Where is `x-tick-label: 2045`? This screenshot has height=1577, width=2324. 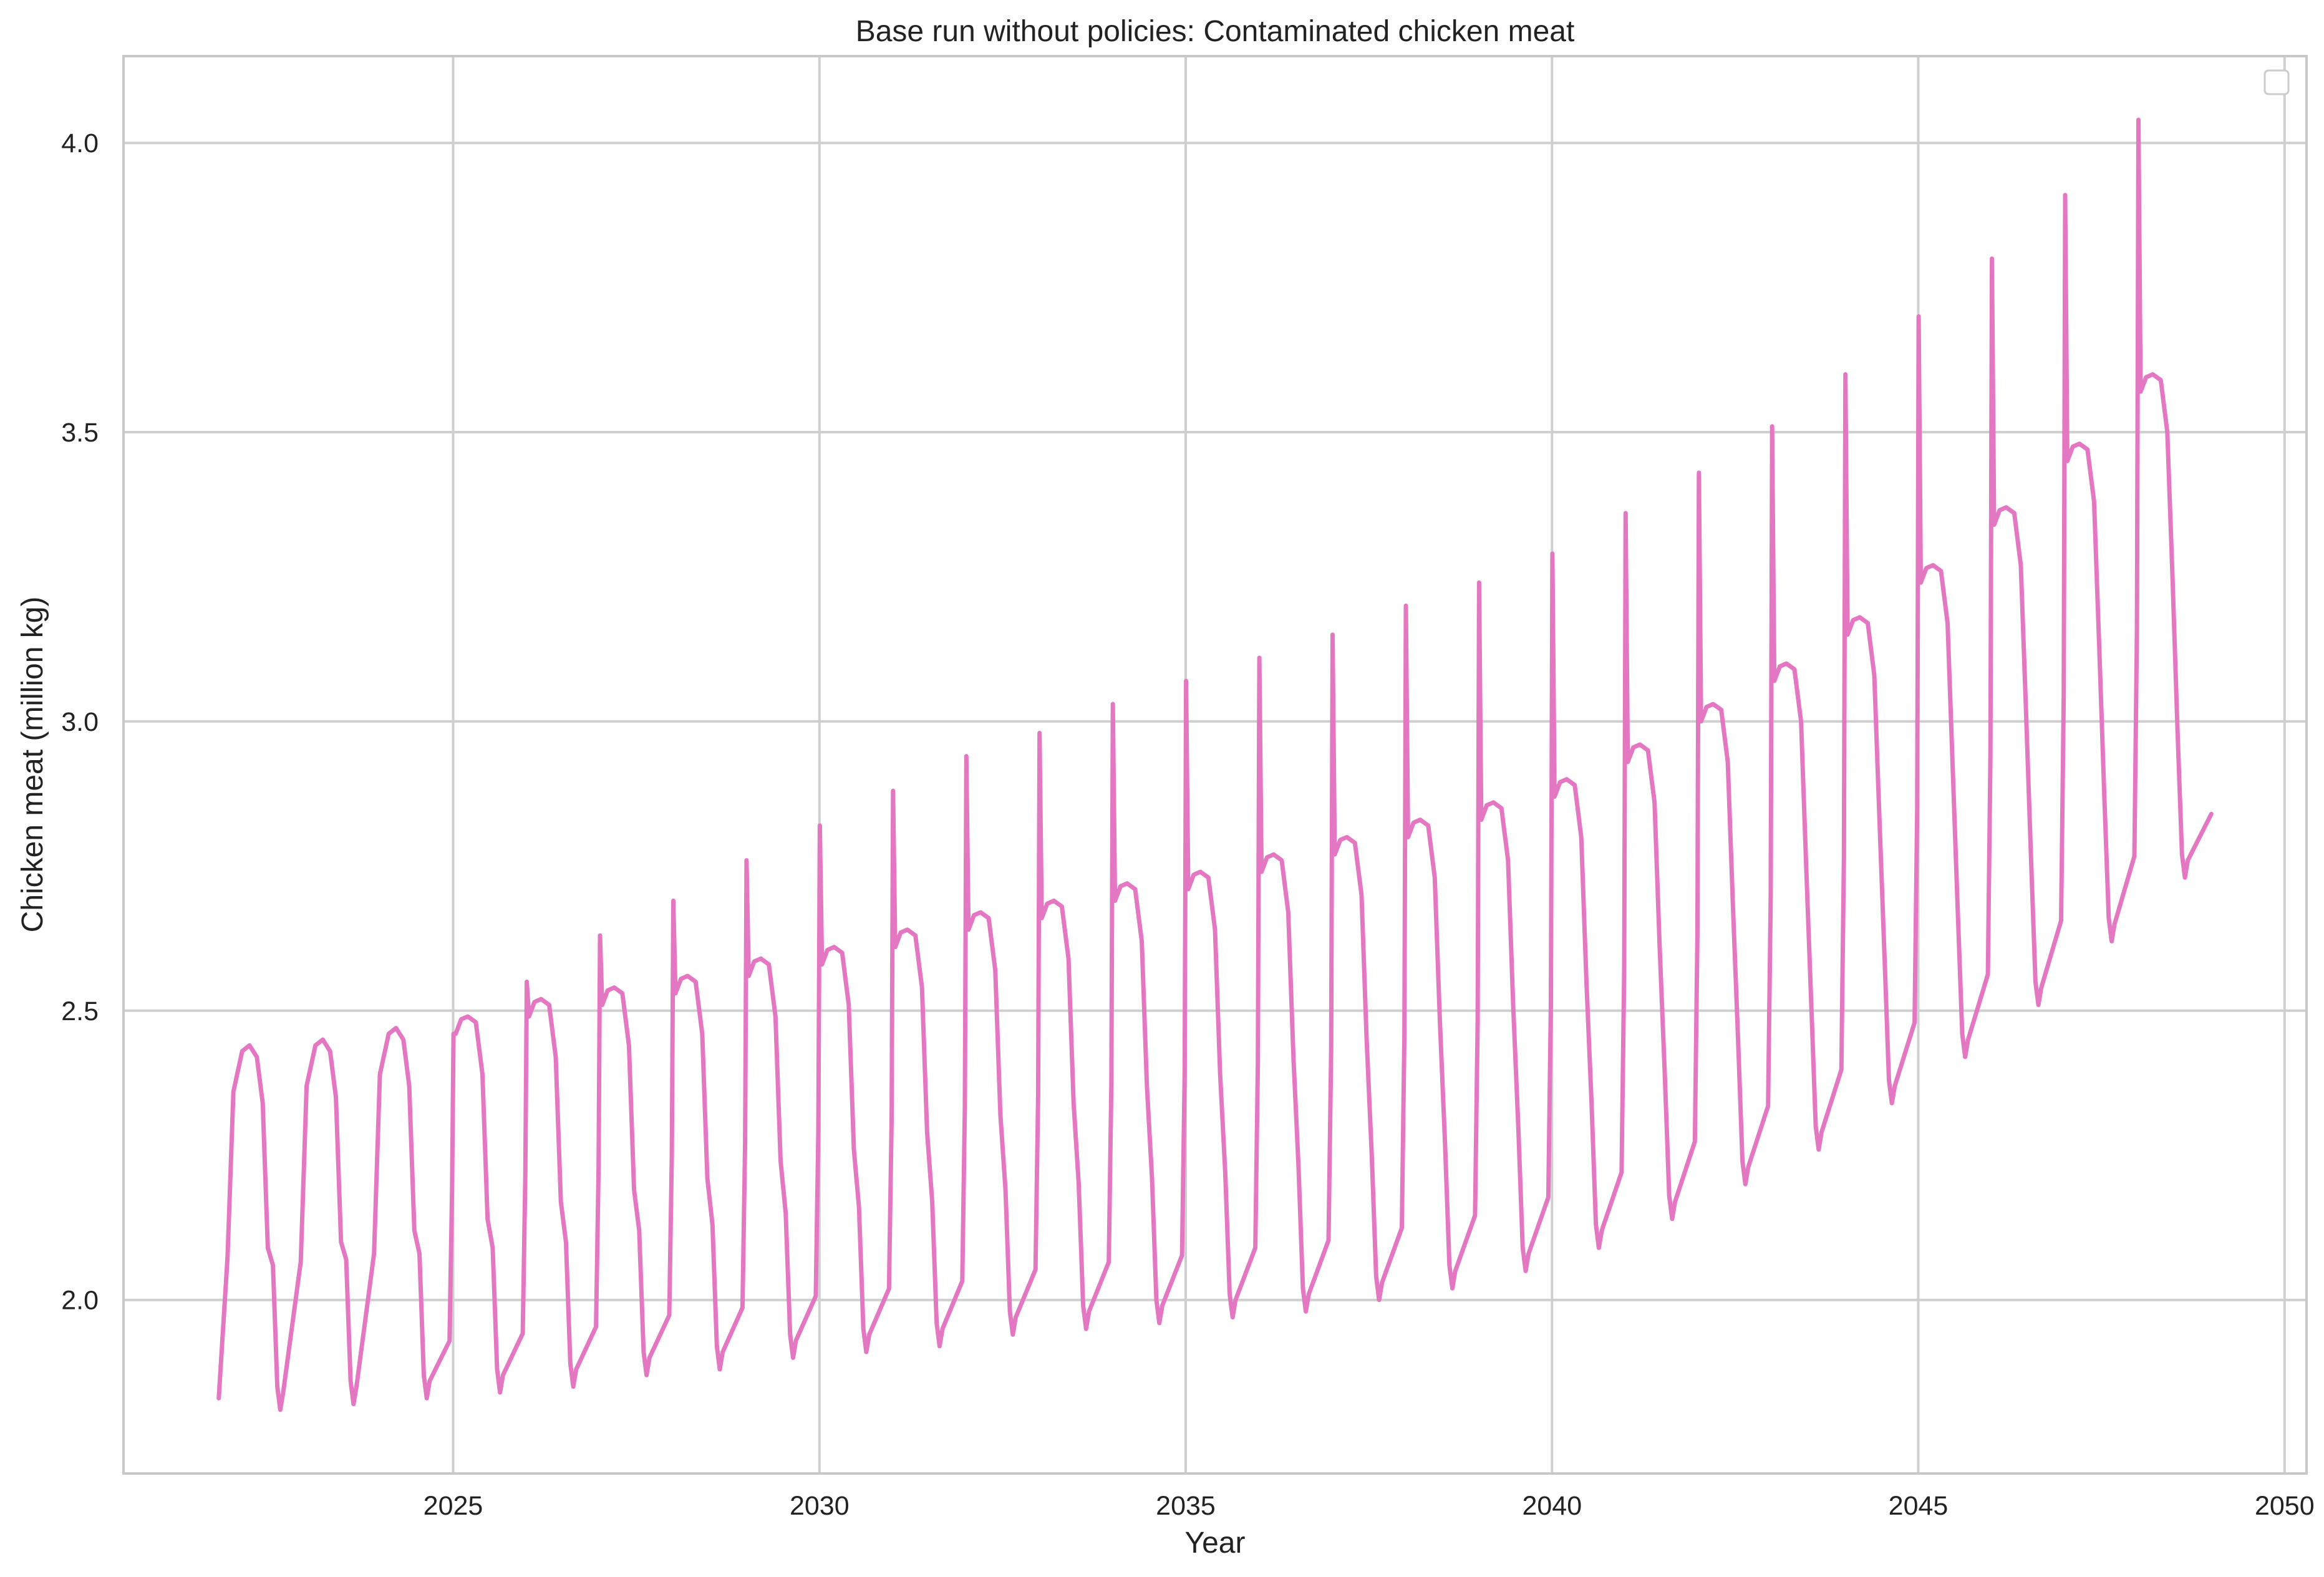 x-tick-label: 2045 is located at coordinates (1919, 1506).